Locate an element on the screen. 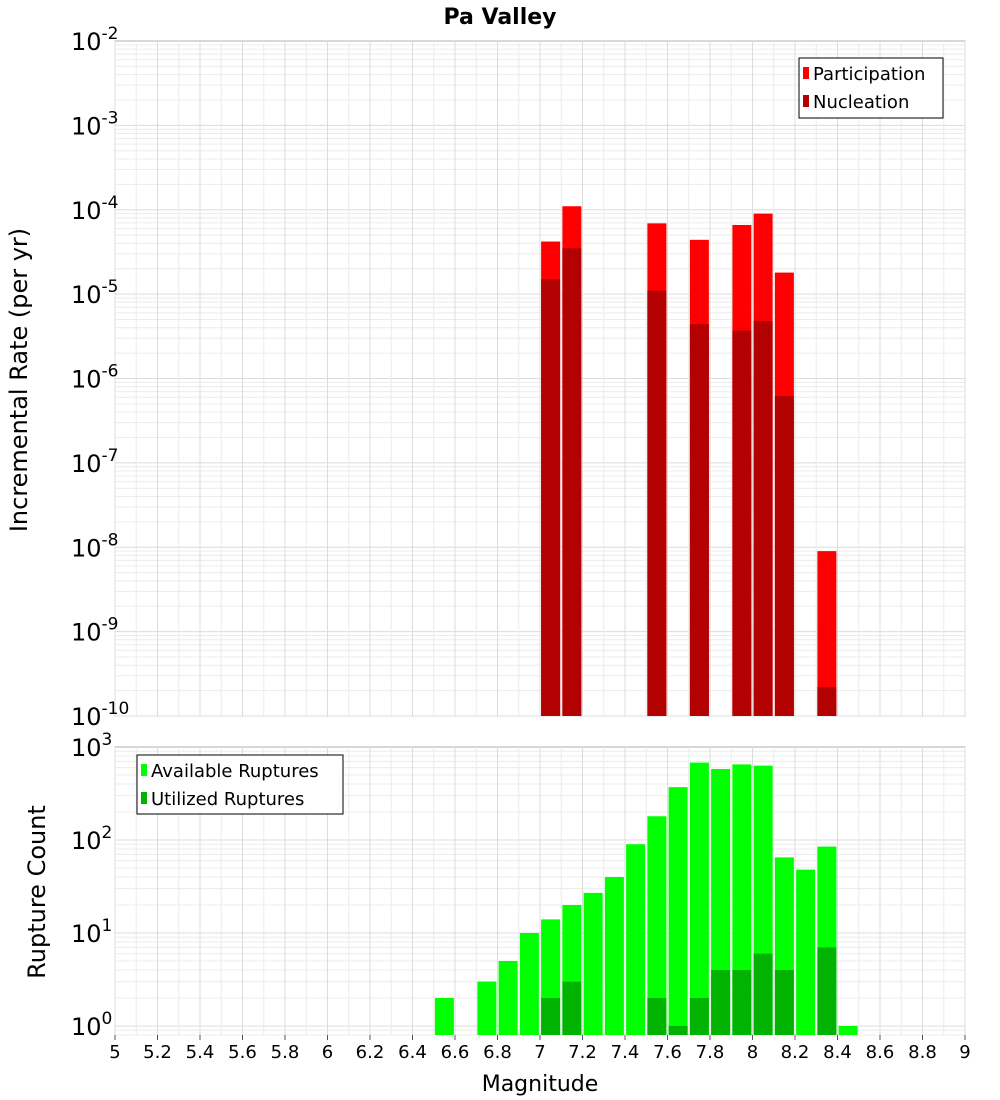 The width and height of the screenshot is (1000, 1100). utilized-legend-label: Utilized Ruptures is located at coordinates (227, 799).